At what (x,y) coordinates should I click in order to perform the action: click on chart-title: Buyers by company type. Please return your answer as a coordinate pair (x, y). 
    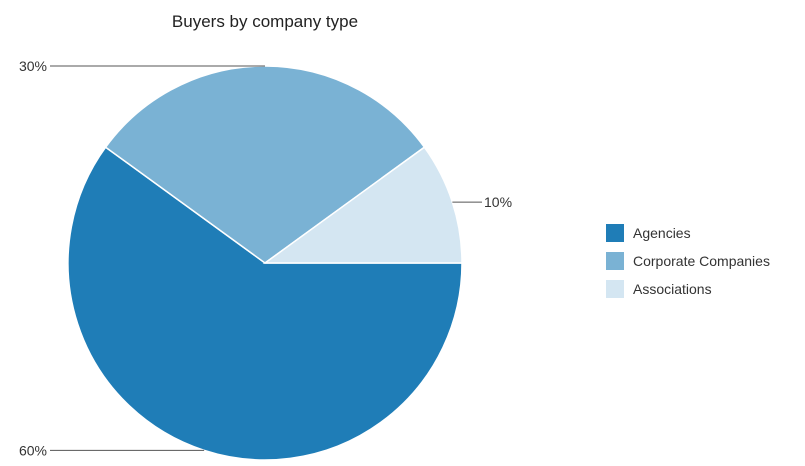
    Looking at the image, I should click on (265, 21).